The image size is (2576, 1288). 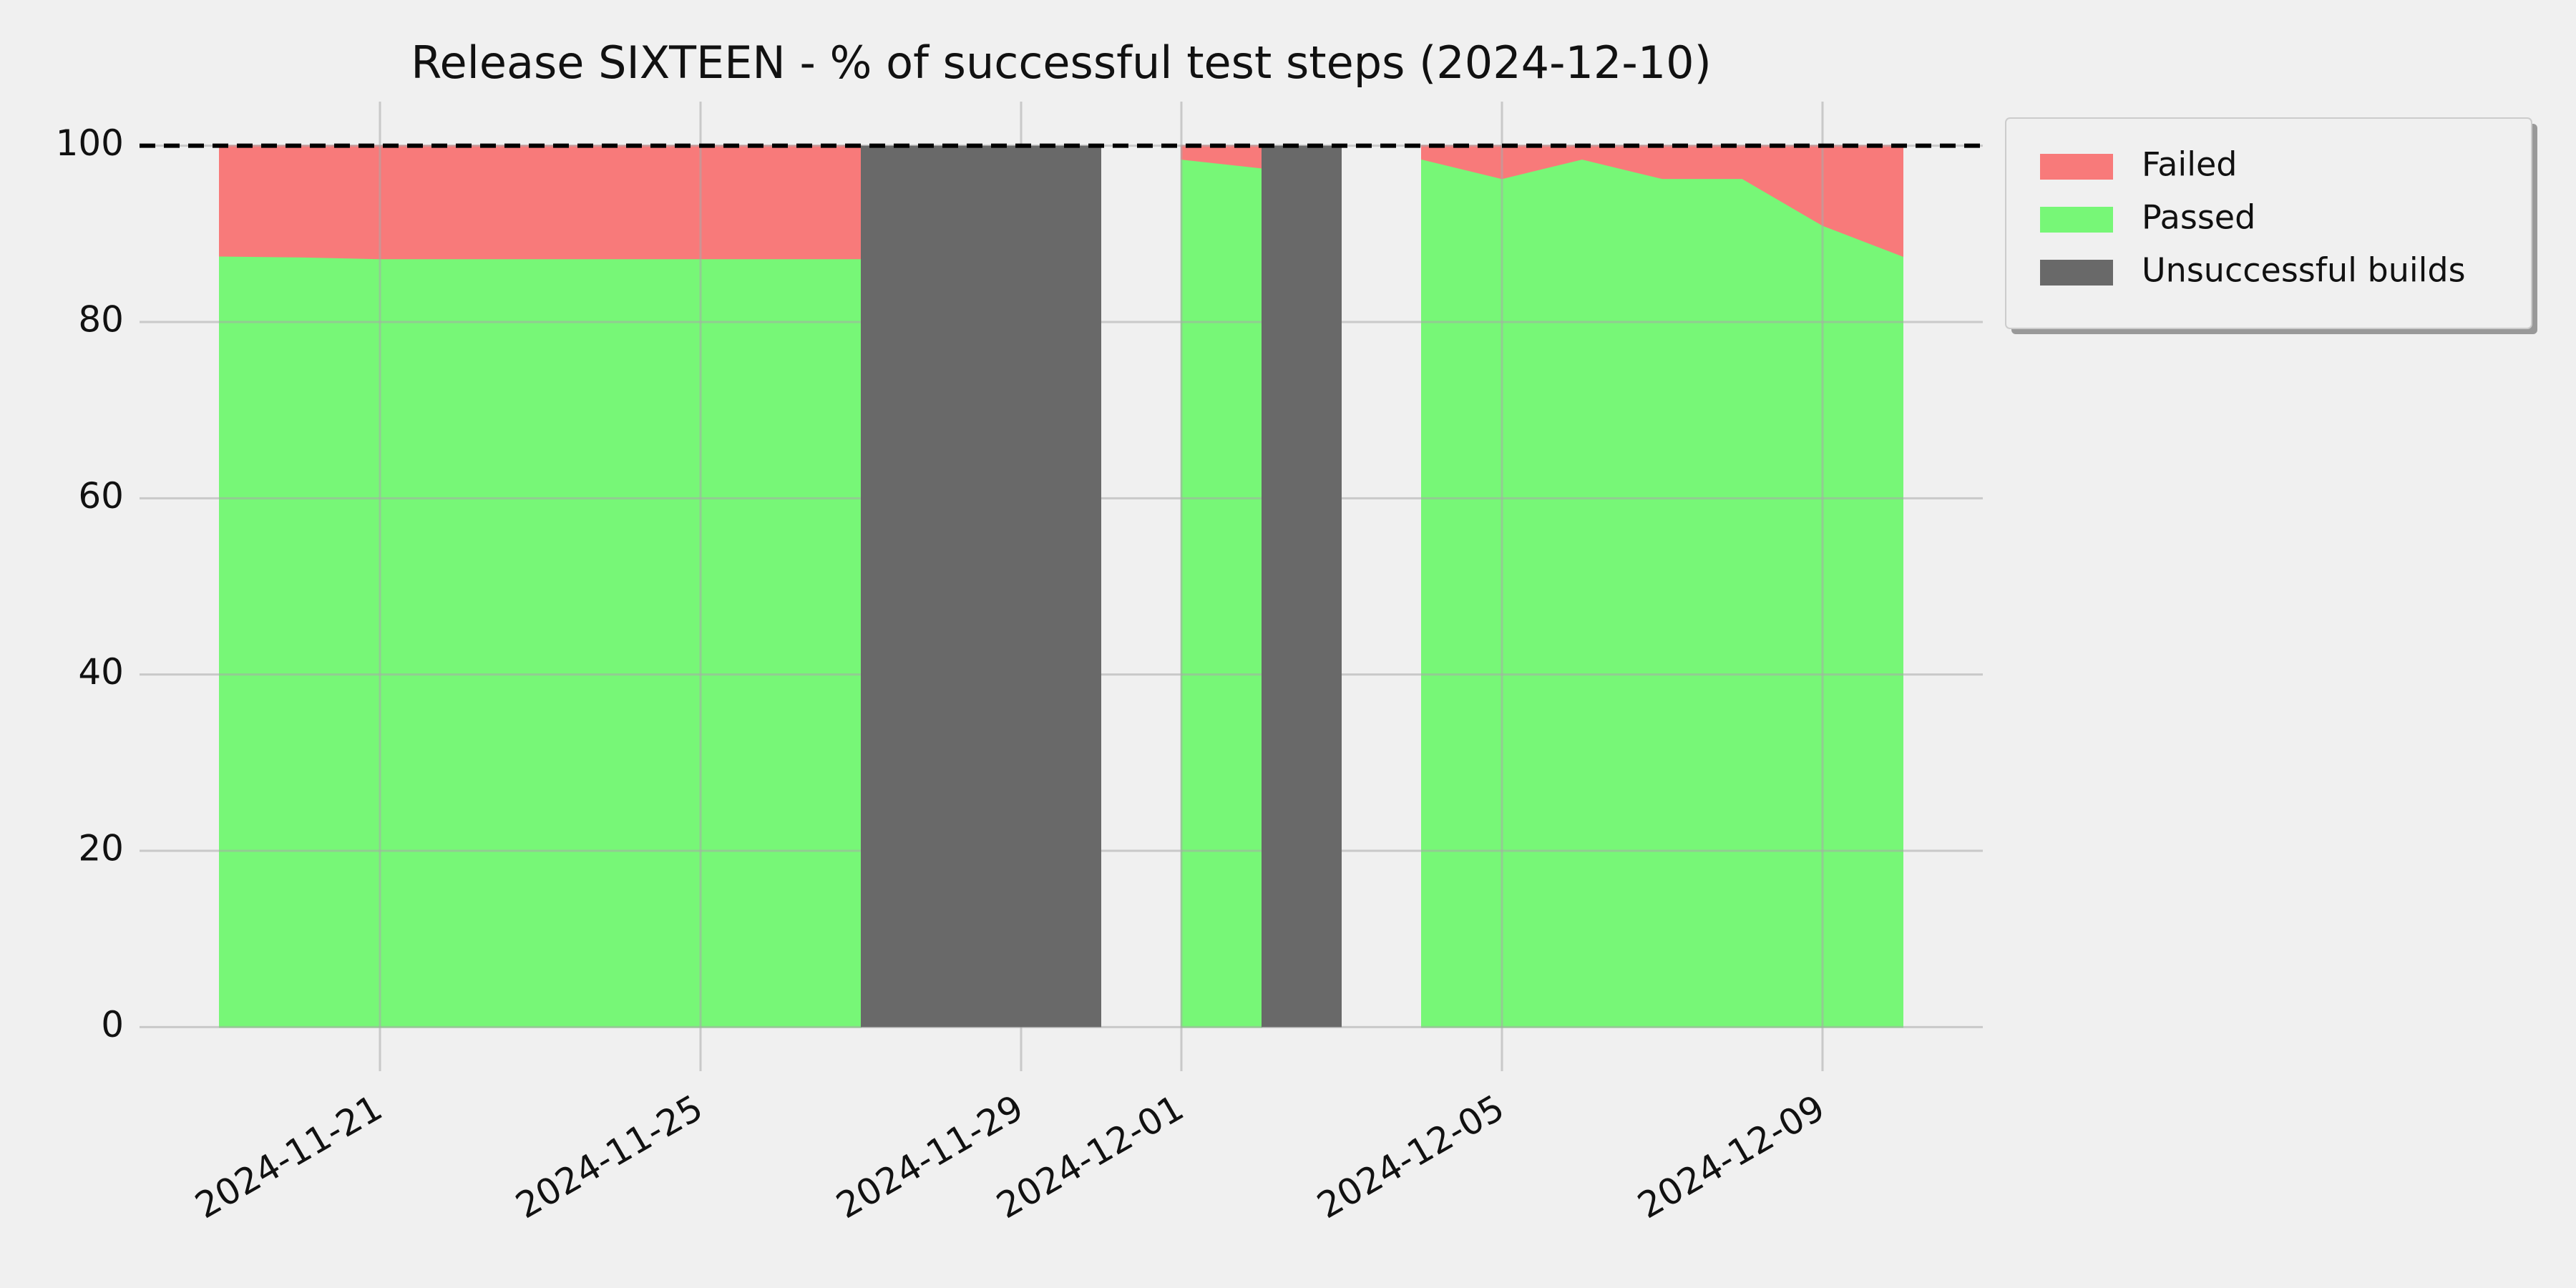 I want to click on y-tick-label: 40, so click(x=101, y=672).